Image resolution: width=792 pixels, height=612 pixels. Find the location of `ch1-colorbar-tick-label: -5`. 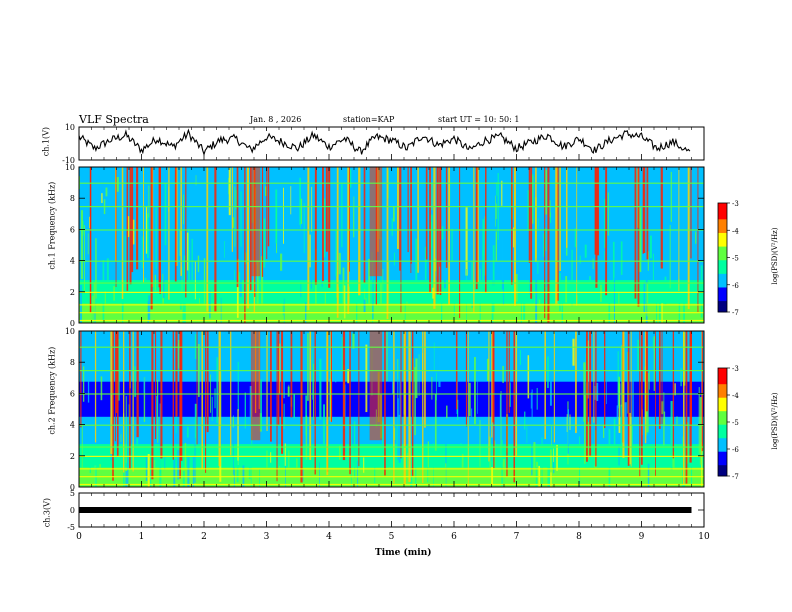

ch1-colorbar-tick-label: -5 is located at coordinates (735, 259).